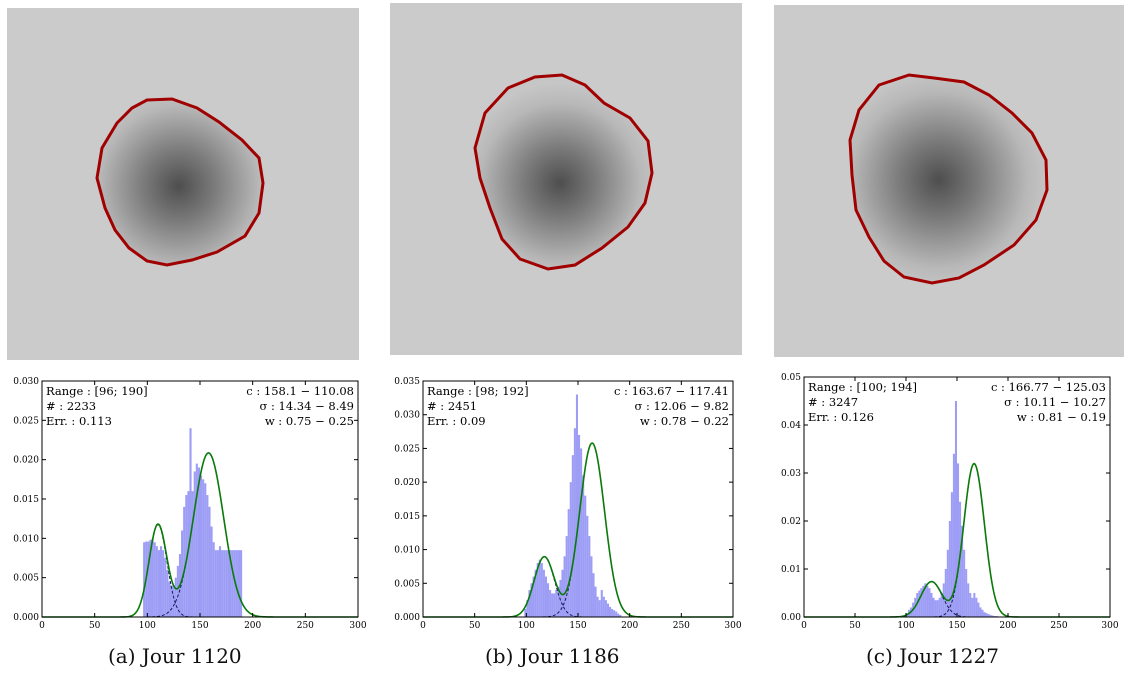 The width and height of the screenshot is (1124, 691). Describe the element at coordinates (629, 625) in the screenshot. I see `x-tick-label: 200` at that location.